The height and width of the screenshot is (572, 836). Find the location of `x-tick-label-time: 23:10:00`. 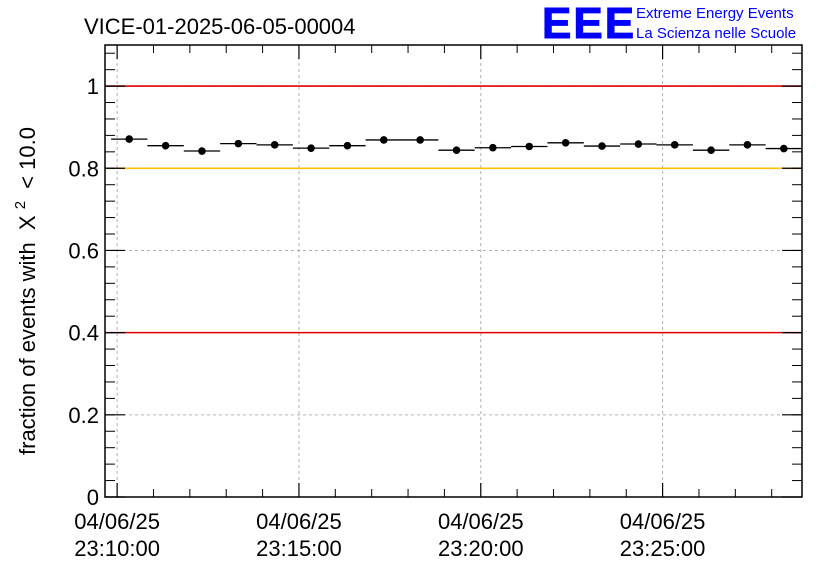

x-tick-label-time: 23:10:00 is located at coordinates (117, 548).